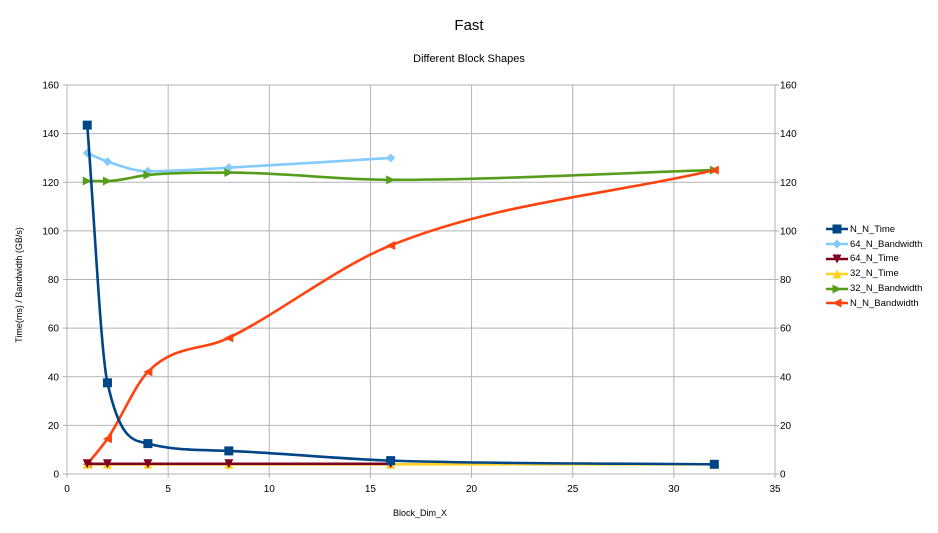 The width and height of the screenshot is (938, 533). I want to click on y-tick-label: 0, so click(56, 475).